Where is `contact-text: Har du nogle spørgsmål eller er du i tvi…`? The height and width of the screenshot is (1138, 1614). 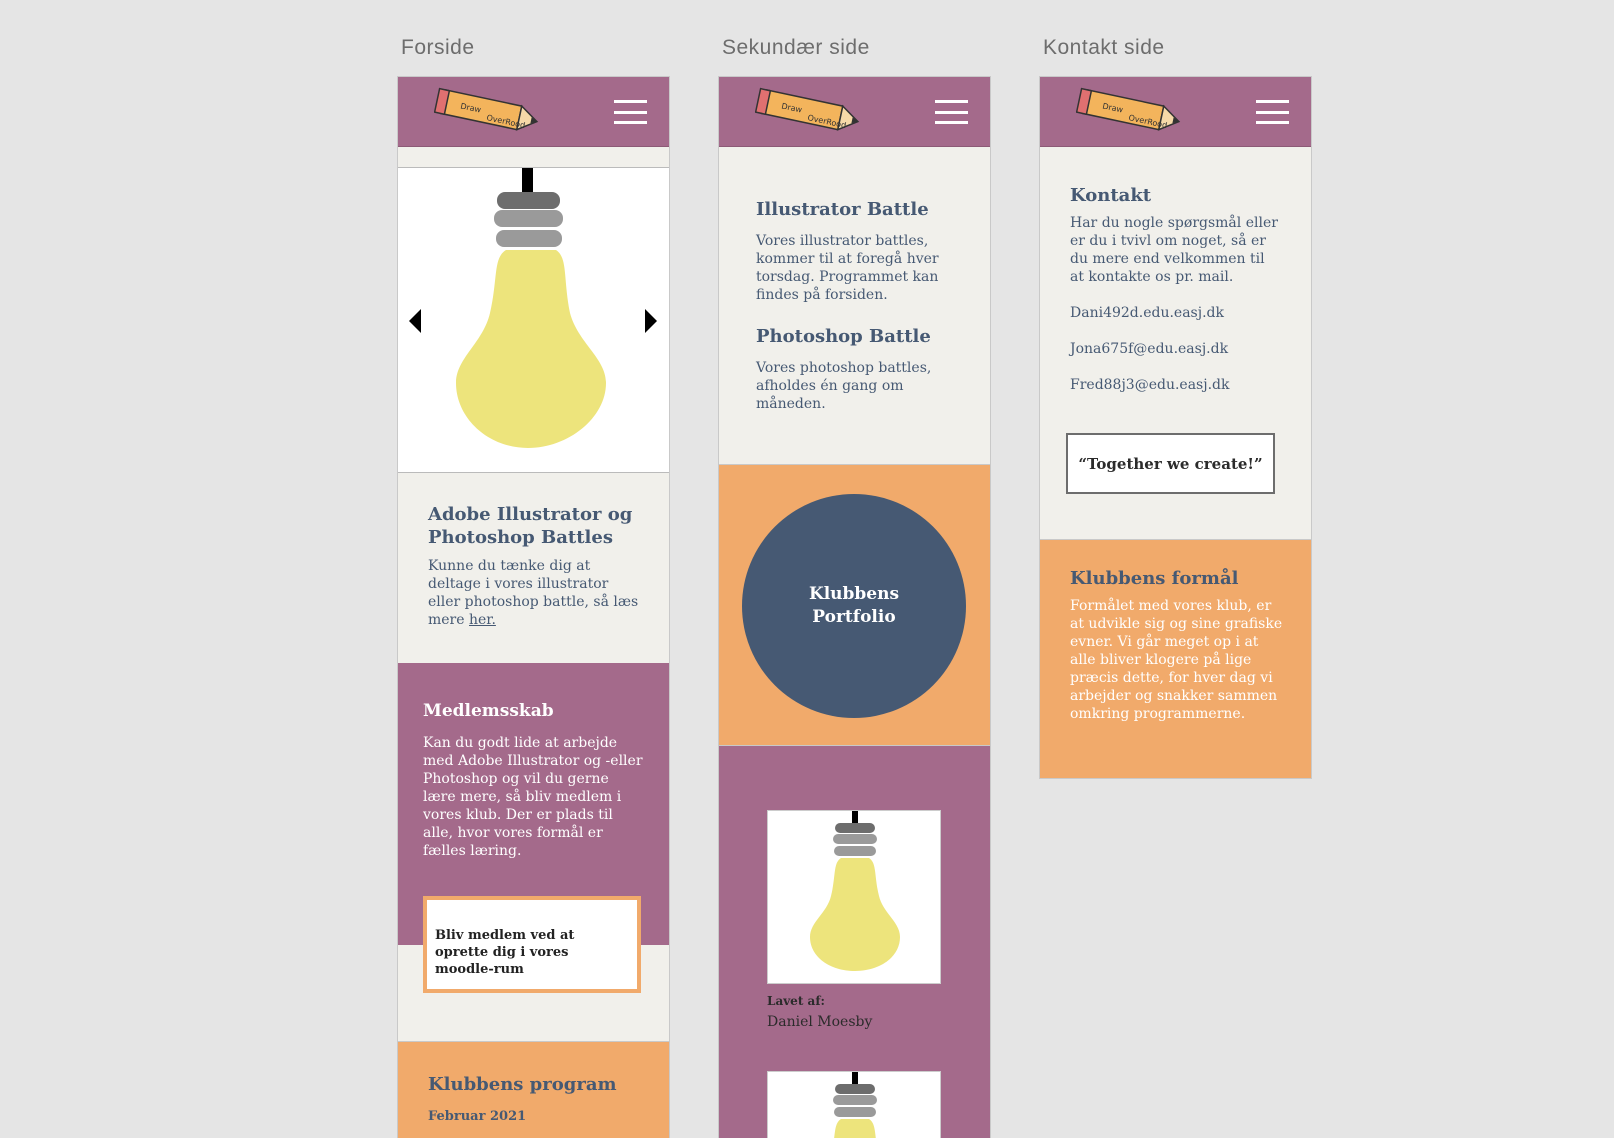 contact-text: Har du nogle spørgsmål eller er du i tvi… is located at coordinates (1174, 250).